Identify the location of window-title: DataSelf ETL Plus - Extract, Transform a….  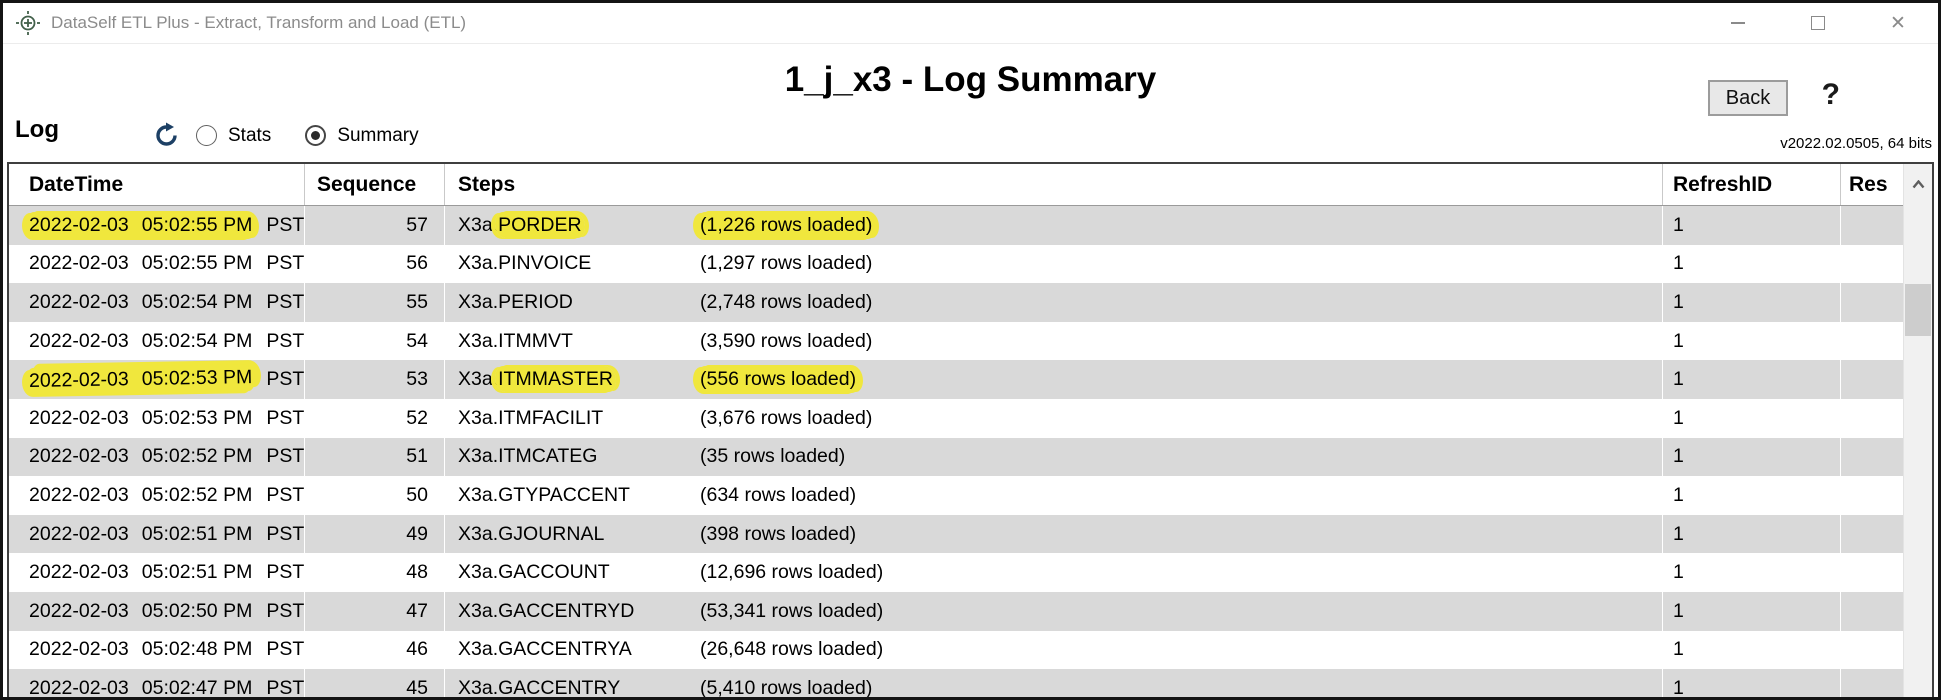
(259, 22).